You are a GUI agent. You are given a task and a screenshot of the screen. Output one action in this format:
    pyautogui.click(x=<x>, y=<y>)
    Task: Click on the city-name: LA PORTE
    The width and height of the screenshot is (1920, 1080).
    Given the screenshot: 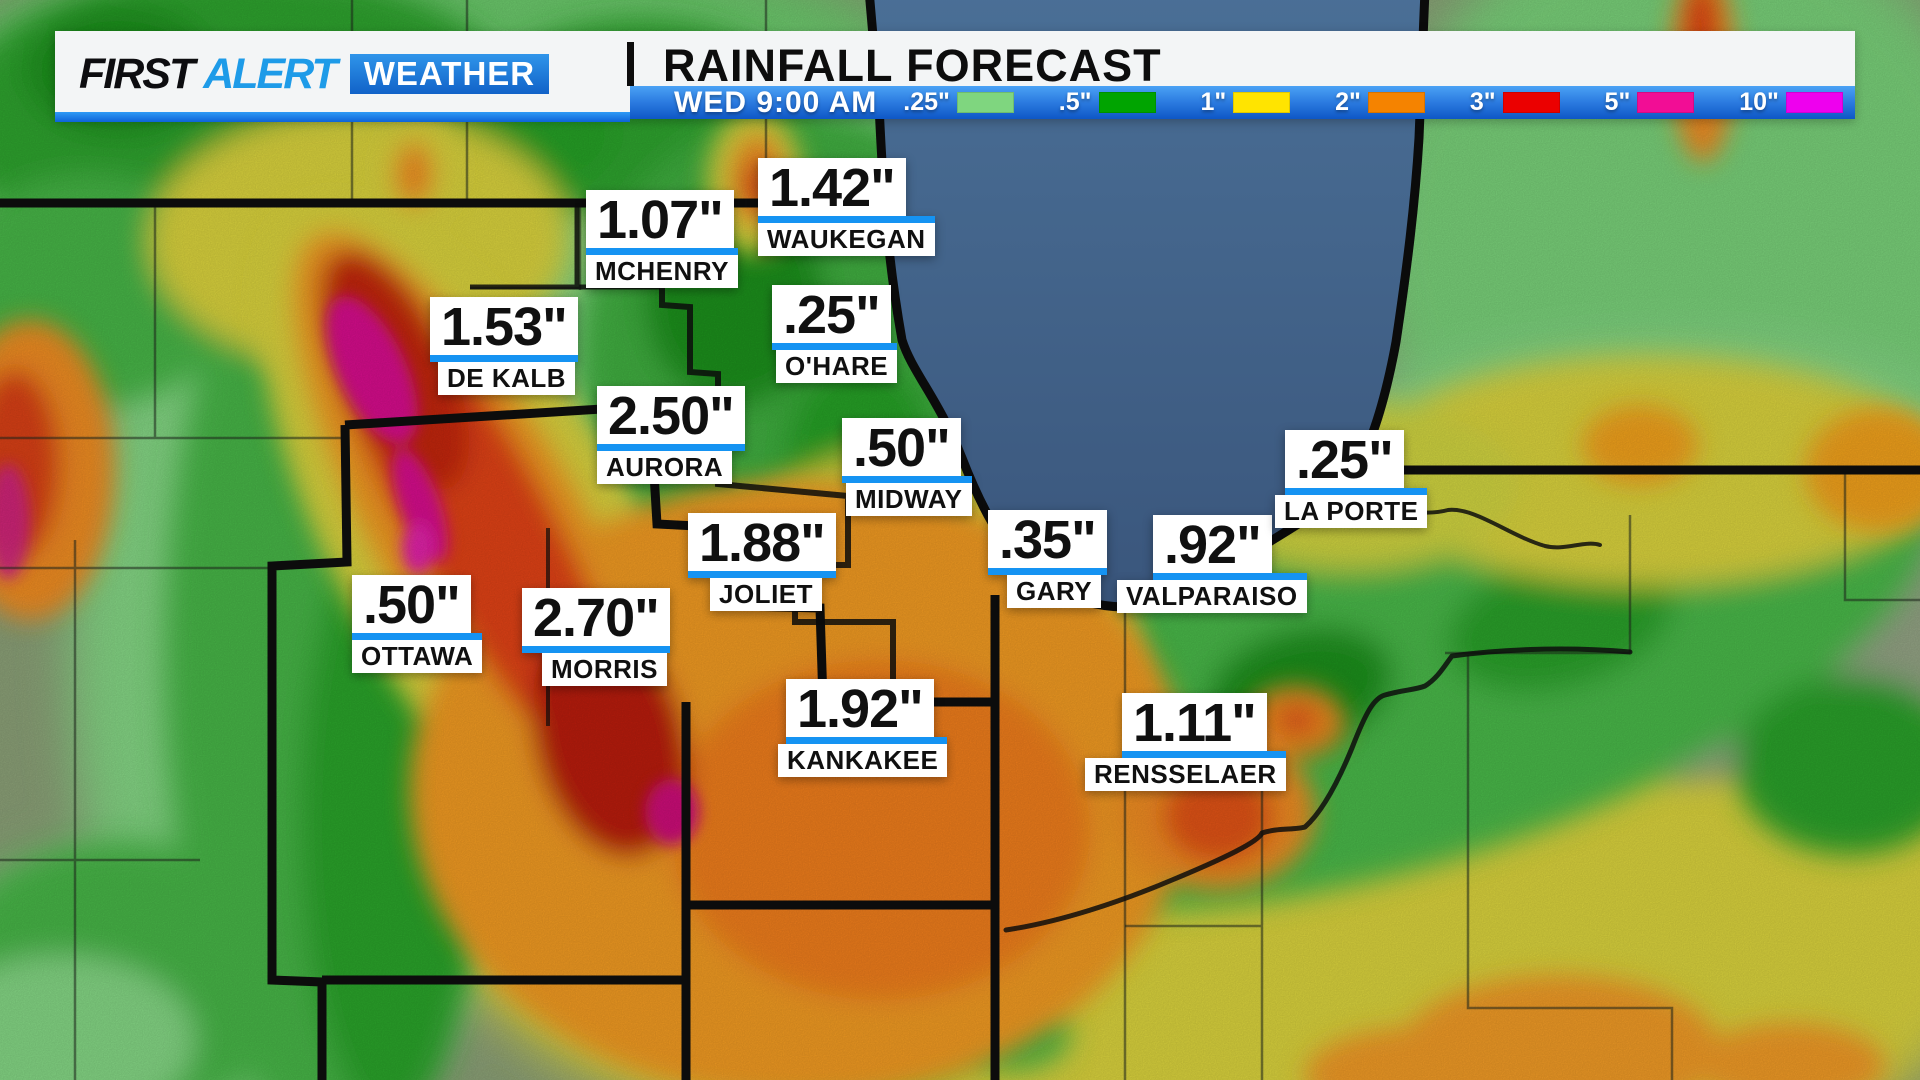 What is the action you would take?
    pyautogui.click(x=1351, y=512)
    